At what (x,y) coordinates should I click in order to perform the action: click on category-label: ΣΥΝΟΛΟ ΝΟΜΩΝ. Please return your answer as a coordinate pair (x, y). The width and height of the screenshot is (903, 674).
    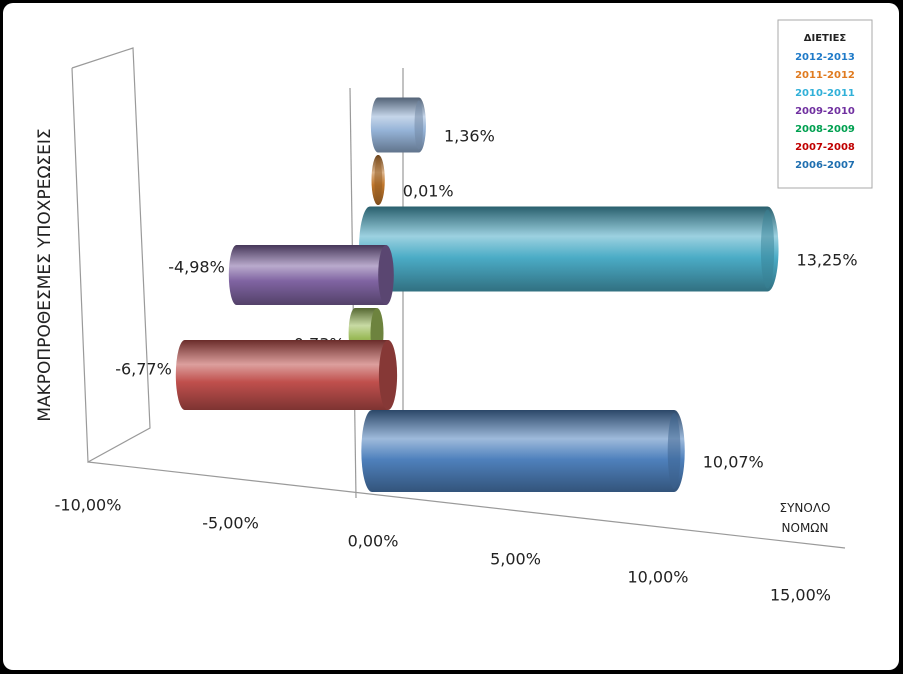
    Looking at the image, I should click on (805, 518).